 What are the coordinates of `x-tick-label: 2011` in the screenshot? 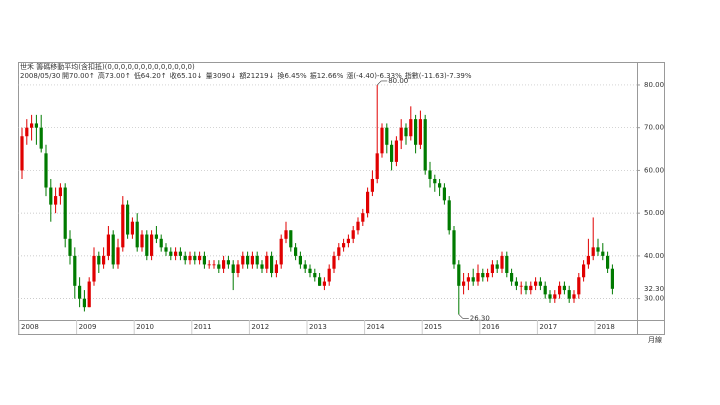 It's located at (203, 327).